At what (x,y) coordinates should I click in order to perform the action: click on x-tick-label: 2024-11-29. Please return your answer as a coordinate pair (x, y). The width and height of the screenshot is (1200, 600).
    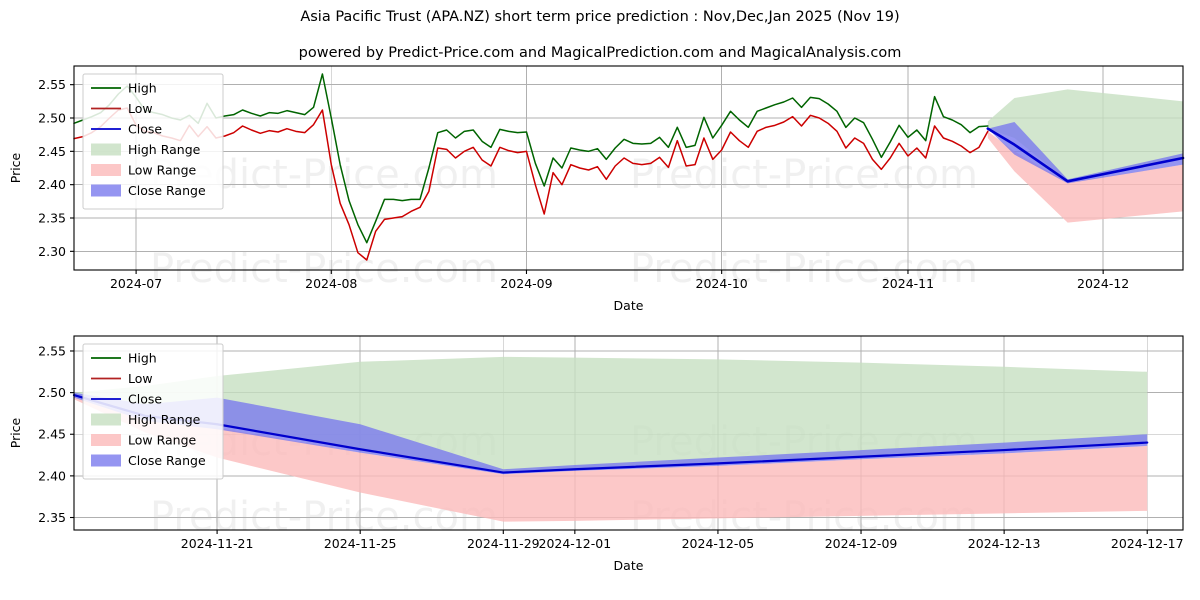
    Looking at the image, I should click on (503, 543).